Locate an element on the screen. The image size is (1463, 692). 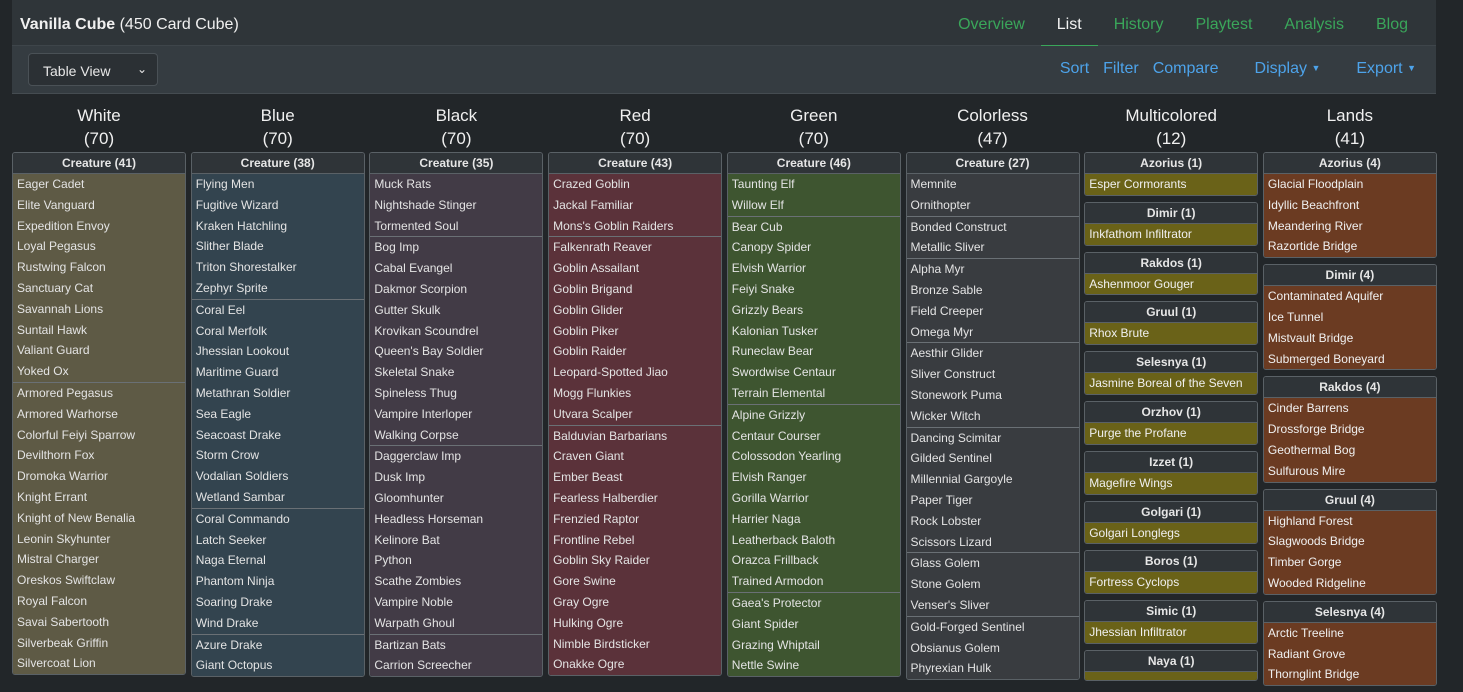
card-entry: Alpha Myr is located at coordinates (992, 269).